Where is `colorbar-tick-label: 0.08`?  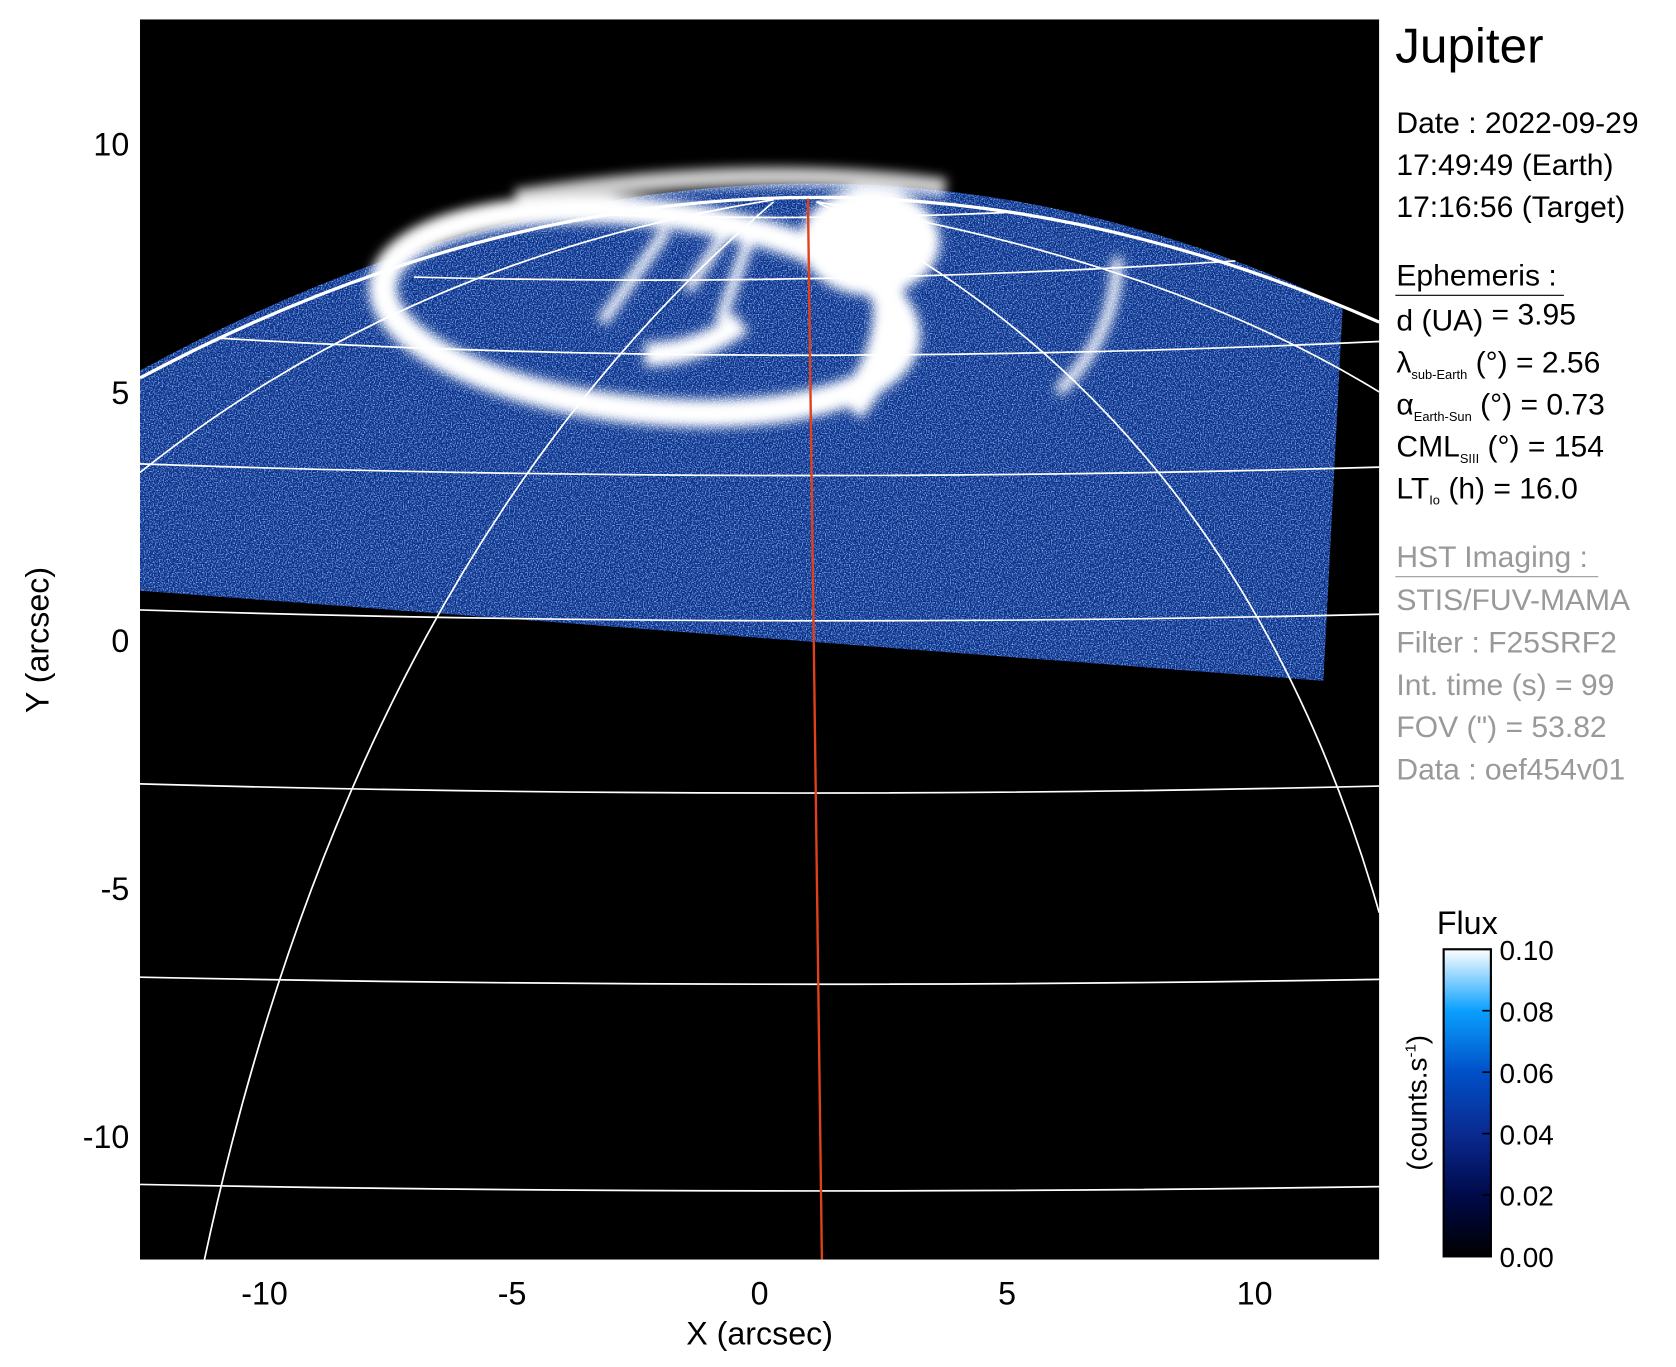 colorbar-tick-label: 0.08 is located at coordinates (1526, 1011).